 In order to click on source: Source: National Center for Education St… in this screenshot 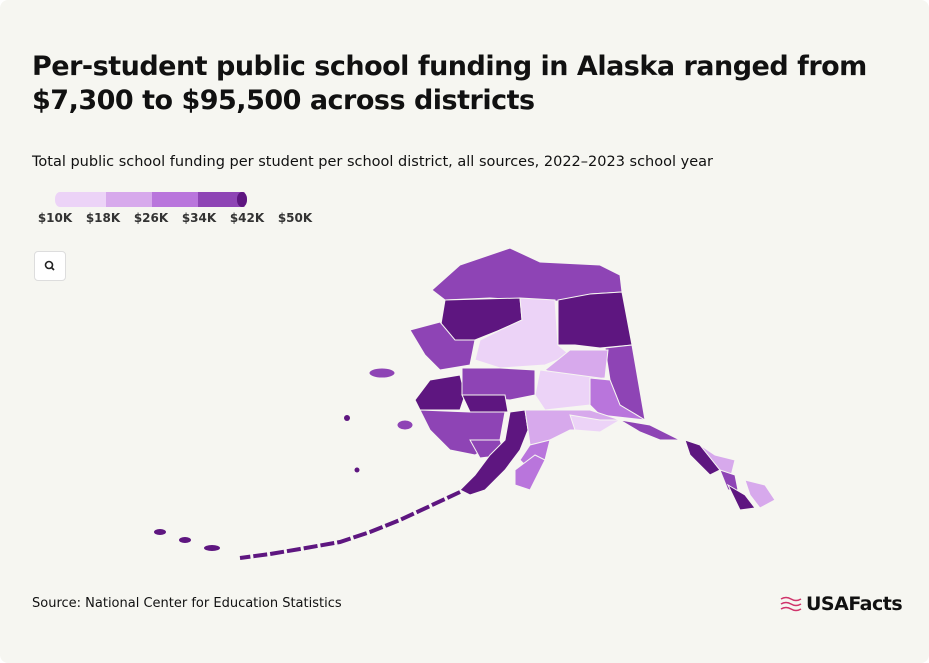, I will do `click(187, 603)`.